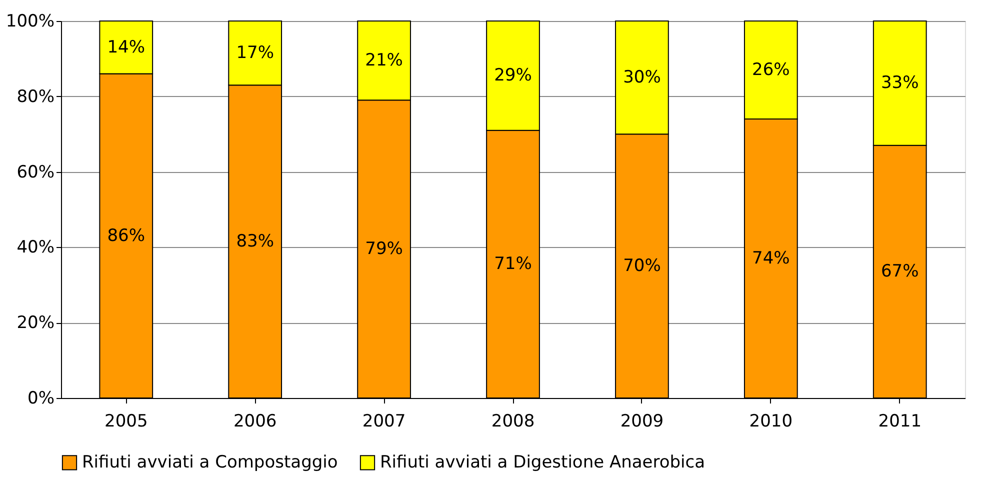 Image resolution: width=998 pixels, height=485 pixels. What do you see at coordinates (899, 83) in the screenshot?
I see `data-label: 33%` at bounding box center [899, 83].